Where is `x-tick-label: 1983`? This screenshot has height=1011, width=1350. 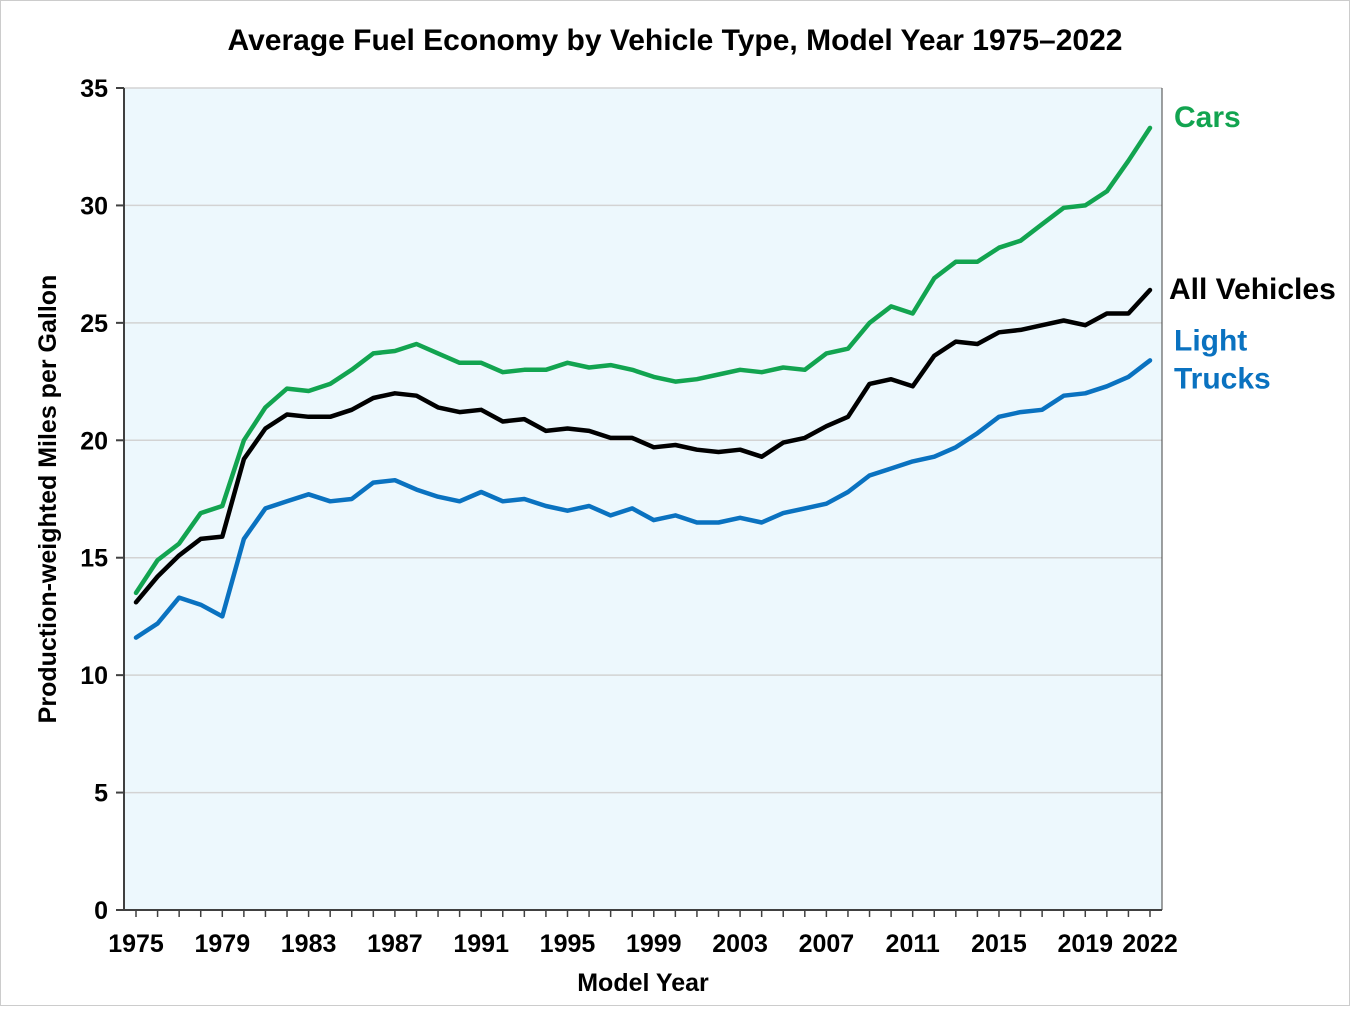
x-tick-label: 1983 is located at coordinates (309, 944).